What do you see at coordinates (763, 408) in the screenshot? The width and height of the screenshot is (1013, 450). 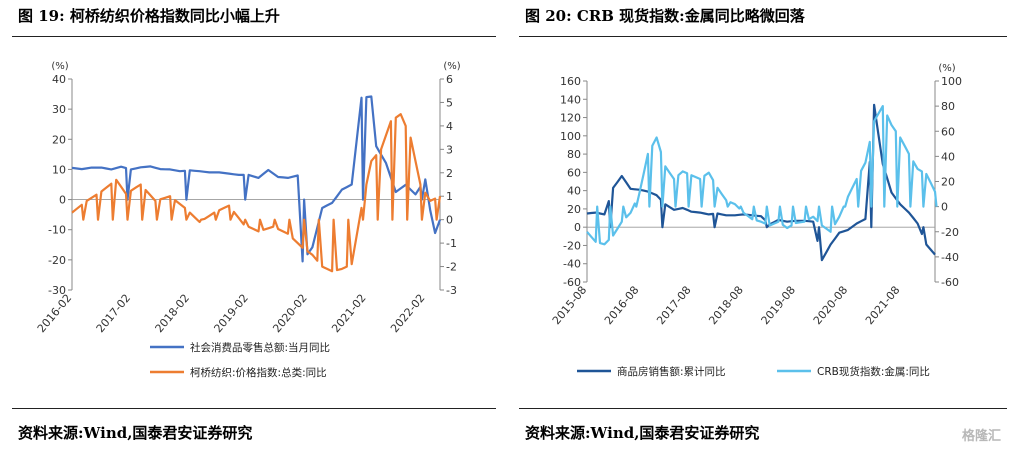 I see `right-source-rule` at bounding box center [763, 408].